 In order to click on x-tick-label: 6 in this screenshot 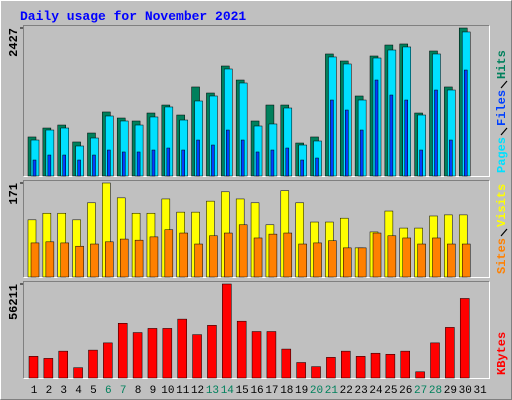, I will do `click(108, 391)`.